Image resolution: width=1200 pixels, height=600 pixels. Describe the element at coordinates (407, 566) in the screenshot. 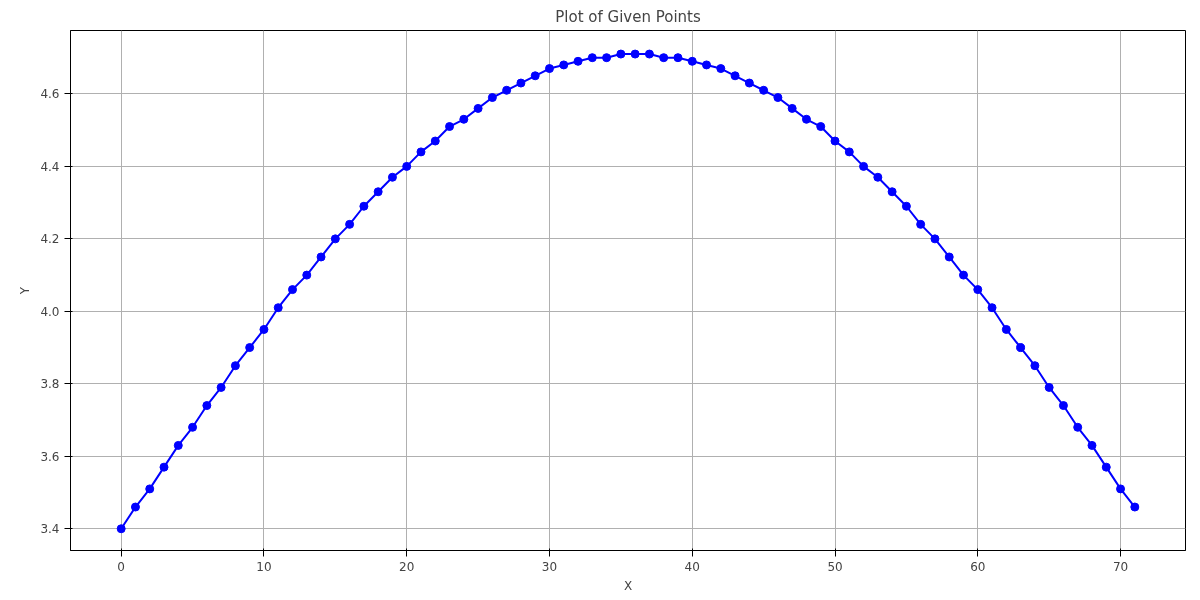

I see `x-tick-label: 20` at that location.